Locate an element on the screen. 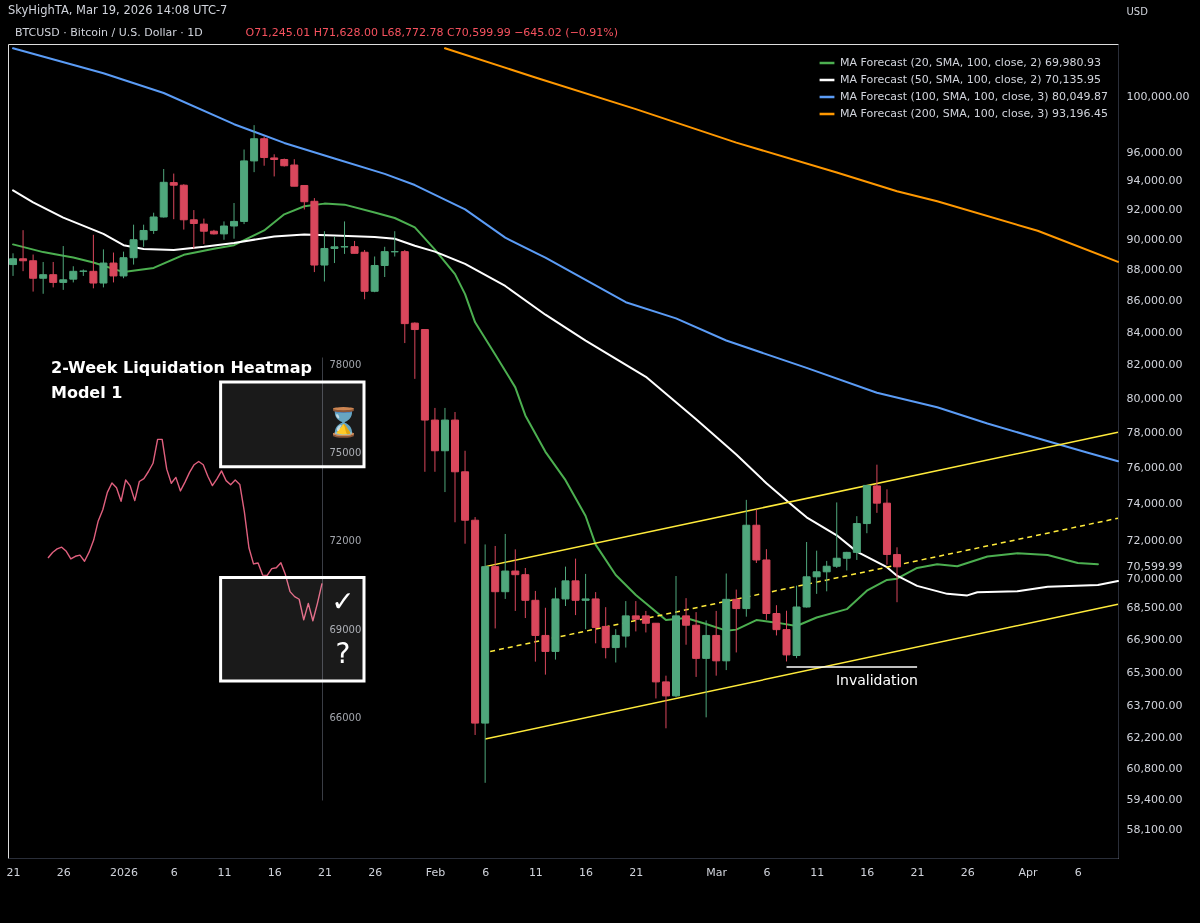 The image size is (1200, 923). y-tick-label: 68,500.00 is located at coordinates (1154, 608).